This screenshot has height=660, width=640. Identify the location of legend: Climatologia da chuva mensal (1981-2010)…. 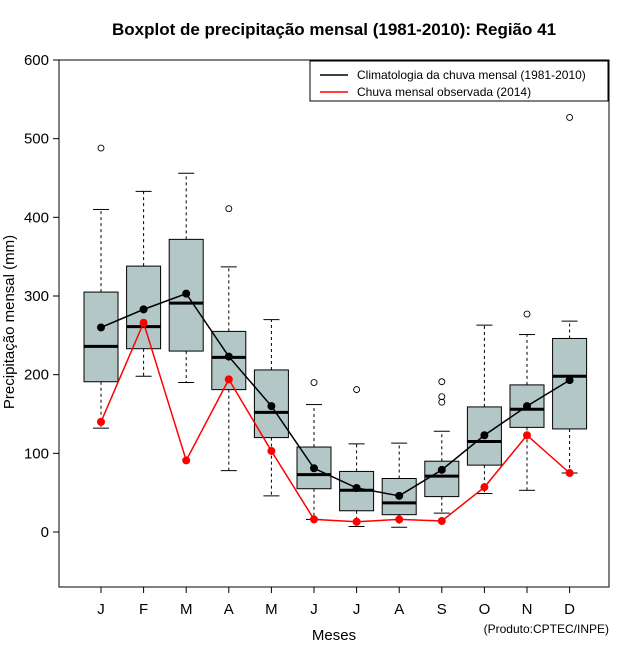
(459, 81).